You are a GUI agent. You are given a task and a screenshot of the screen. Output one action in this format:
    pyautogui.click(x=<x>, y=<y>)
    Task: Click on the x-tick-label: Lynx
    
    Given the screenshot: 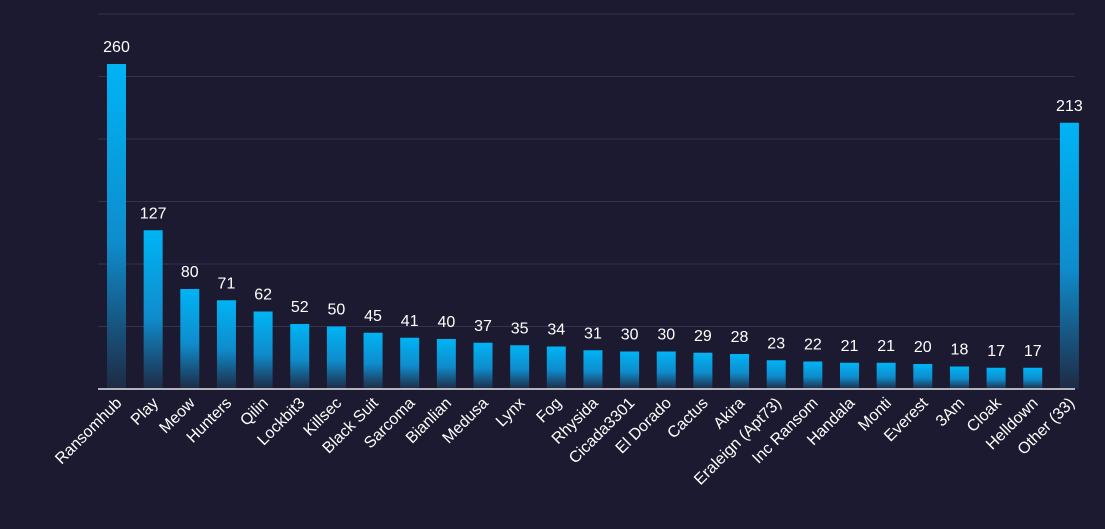 What is the action you would take?
    pyautogui.click(x=510, y=412)
    